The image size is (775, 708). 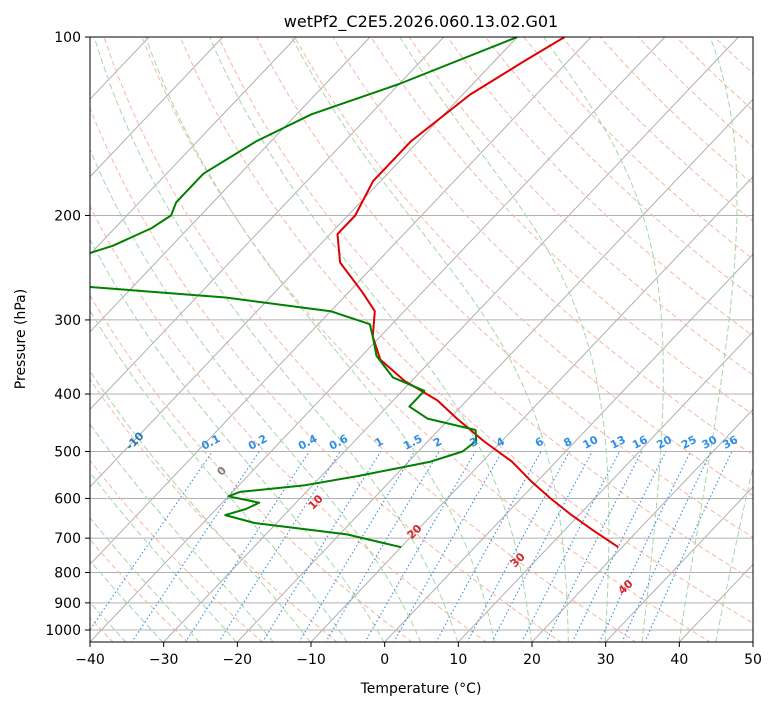 I want to click on x-tick-label: 30, so click(x=606, y=660).